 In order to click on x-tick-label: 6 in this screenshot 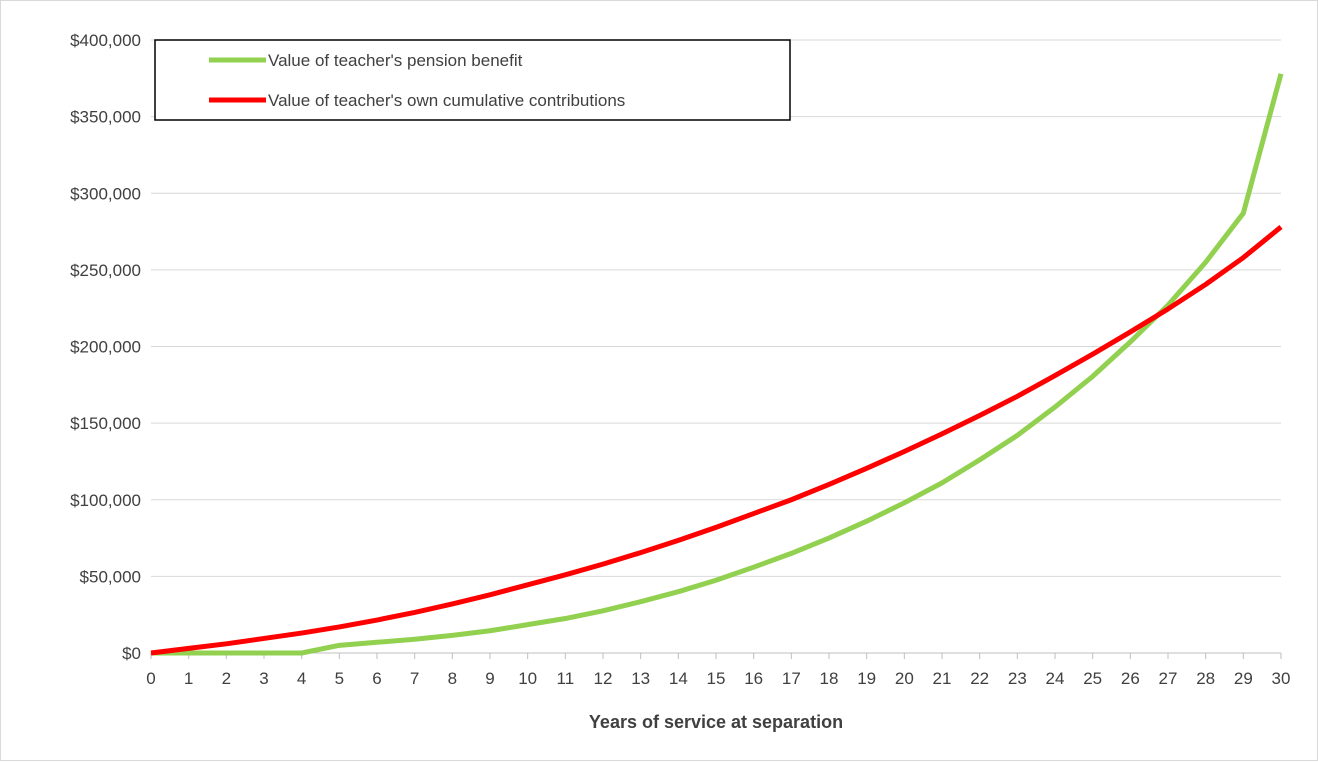, I will do `click(376, 678)`.